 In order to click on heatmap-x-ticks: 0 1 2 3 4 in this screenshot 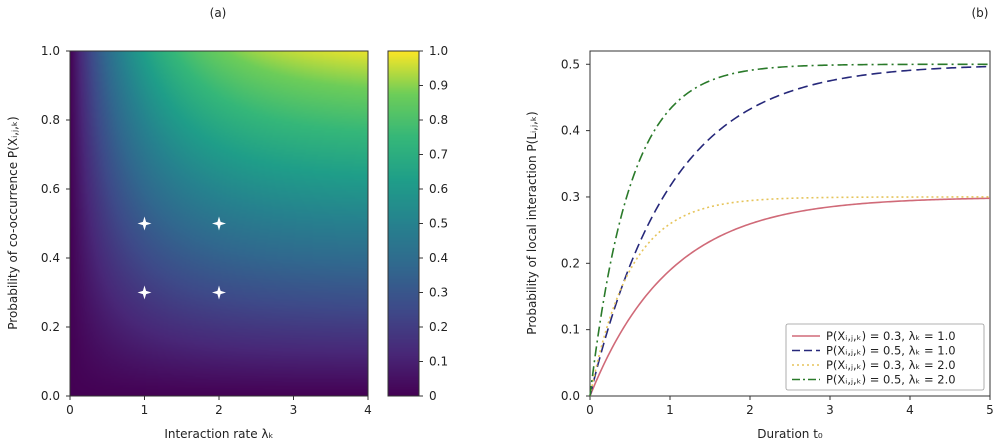, I will do `click(219, 406)`.